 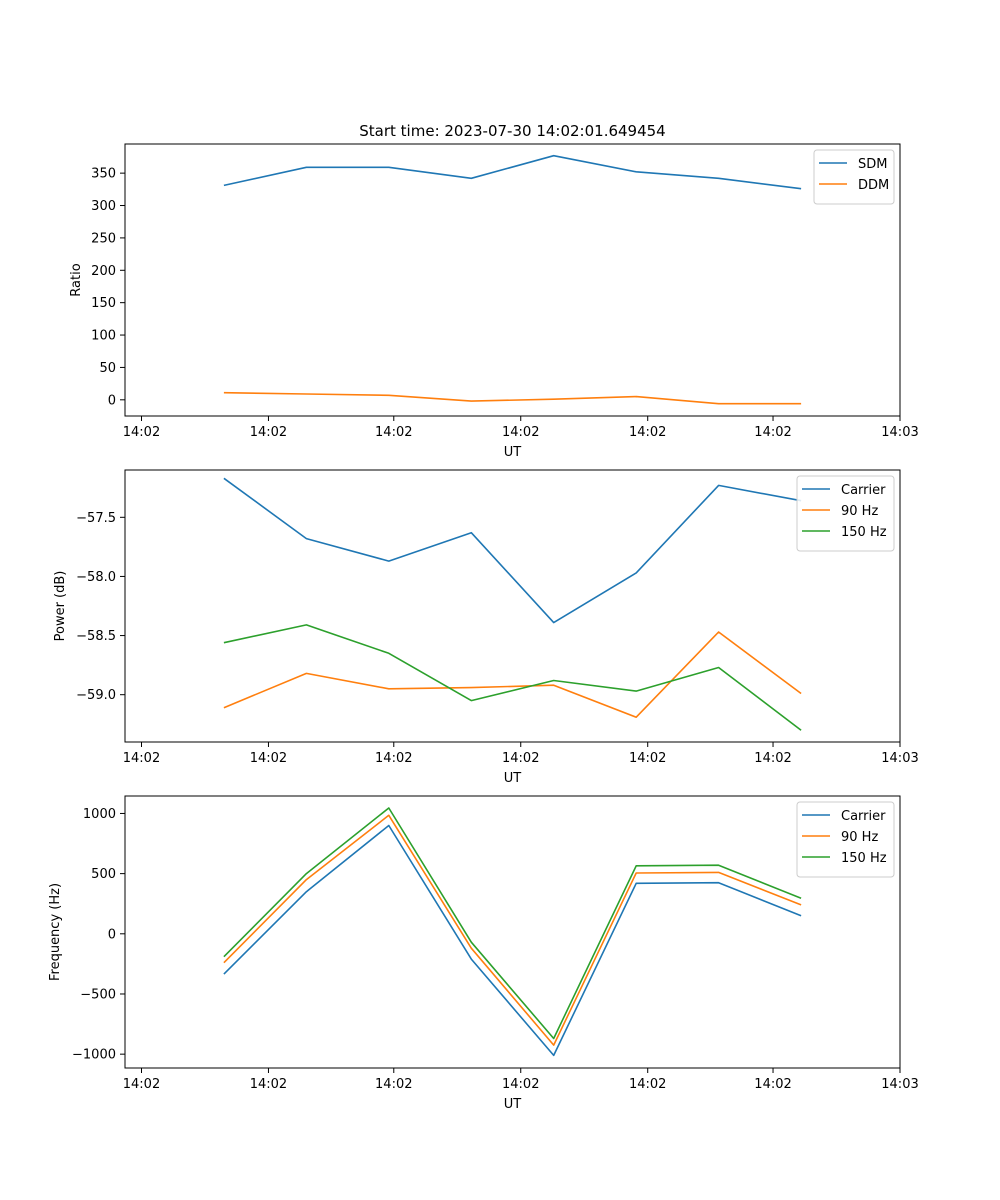 I want to click on legend-label: SDM, so click(x=872, y=164).